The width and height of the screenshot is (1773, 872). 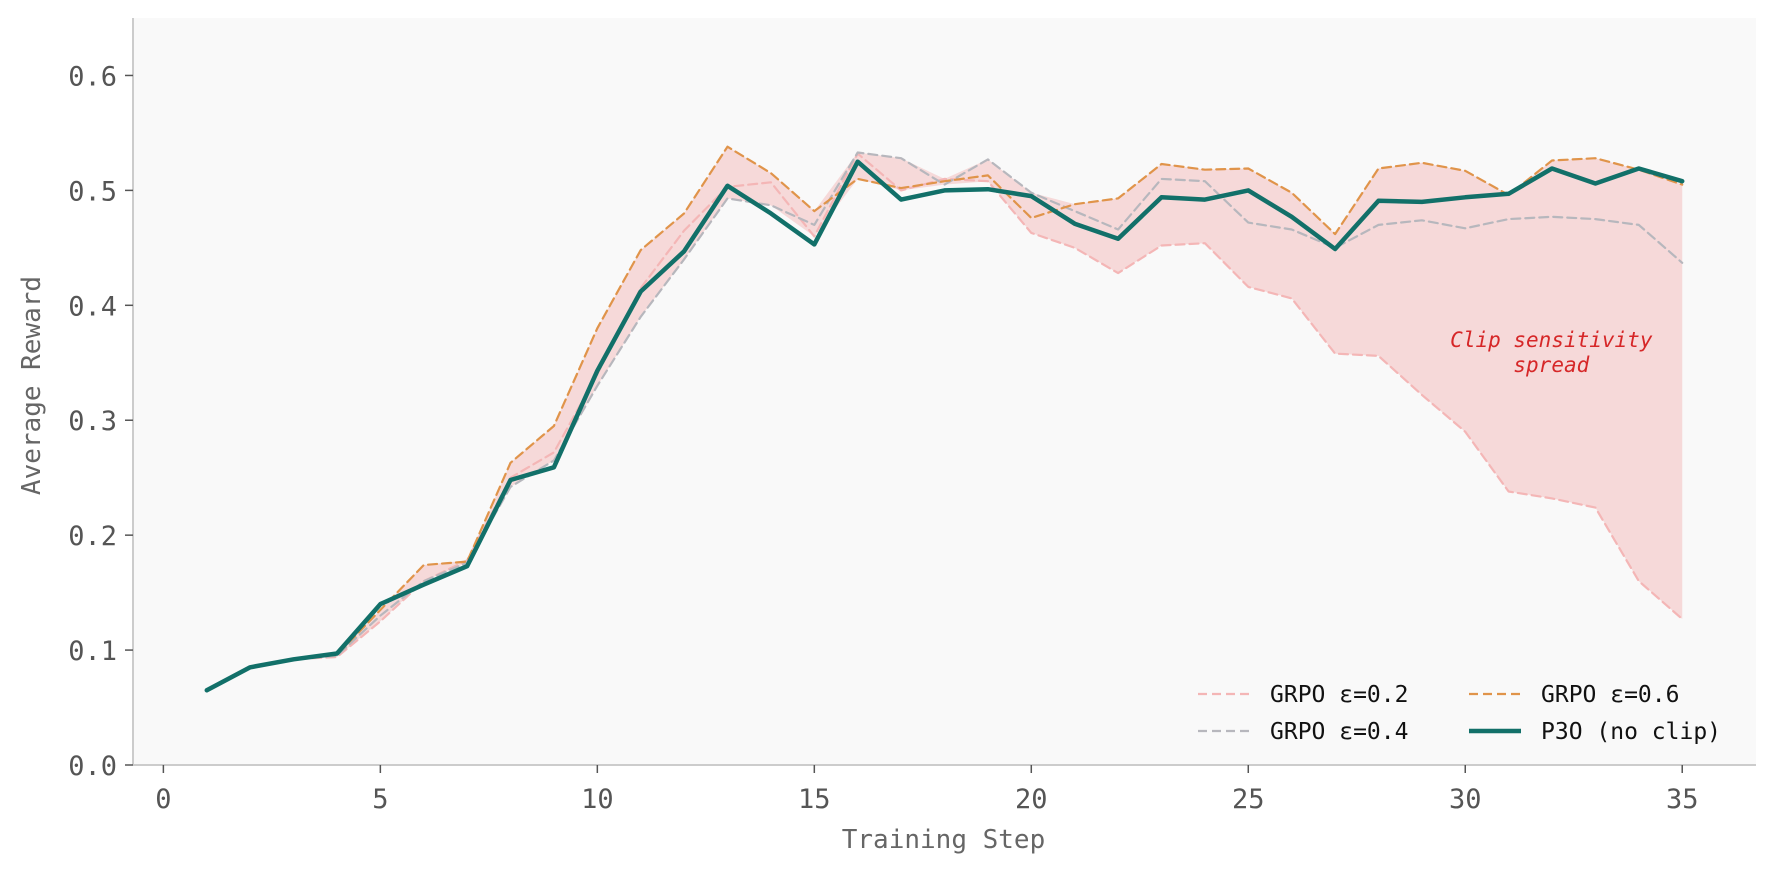 I want to click on x-tick-label: 20, so click(x=1031, y=799).